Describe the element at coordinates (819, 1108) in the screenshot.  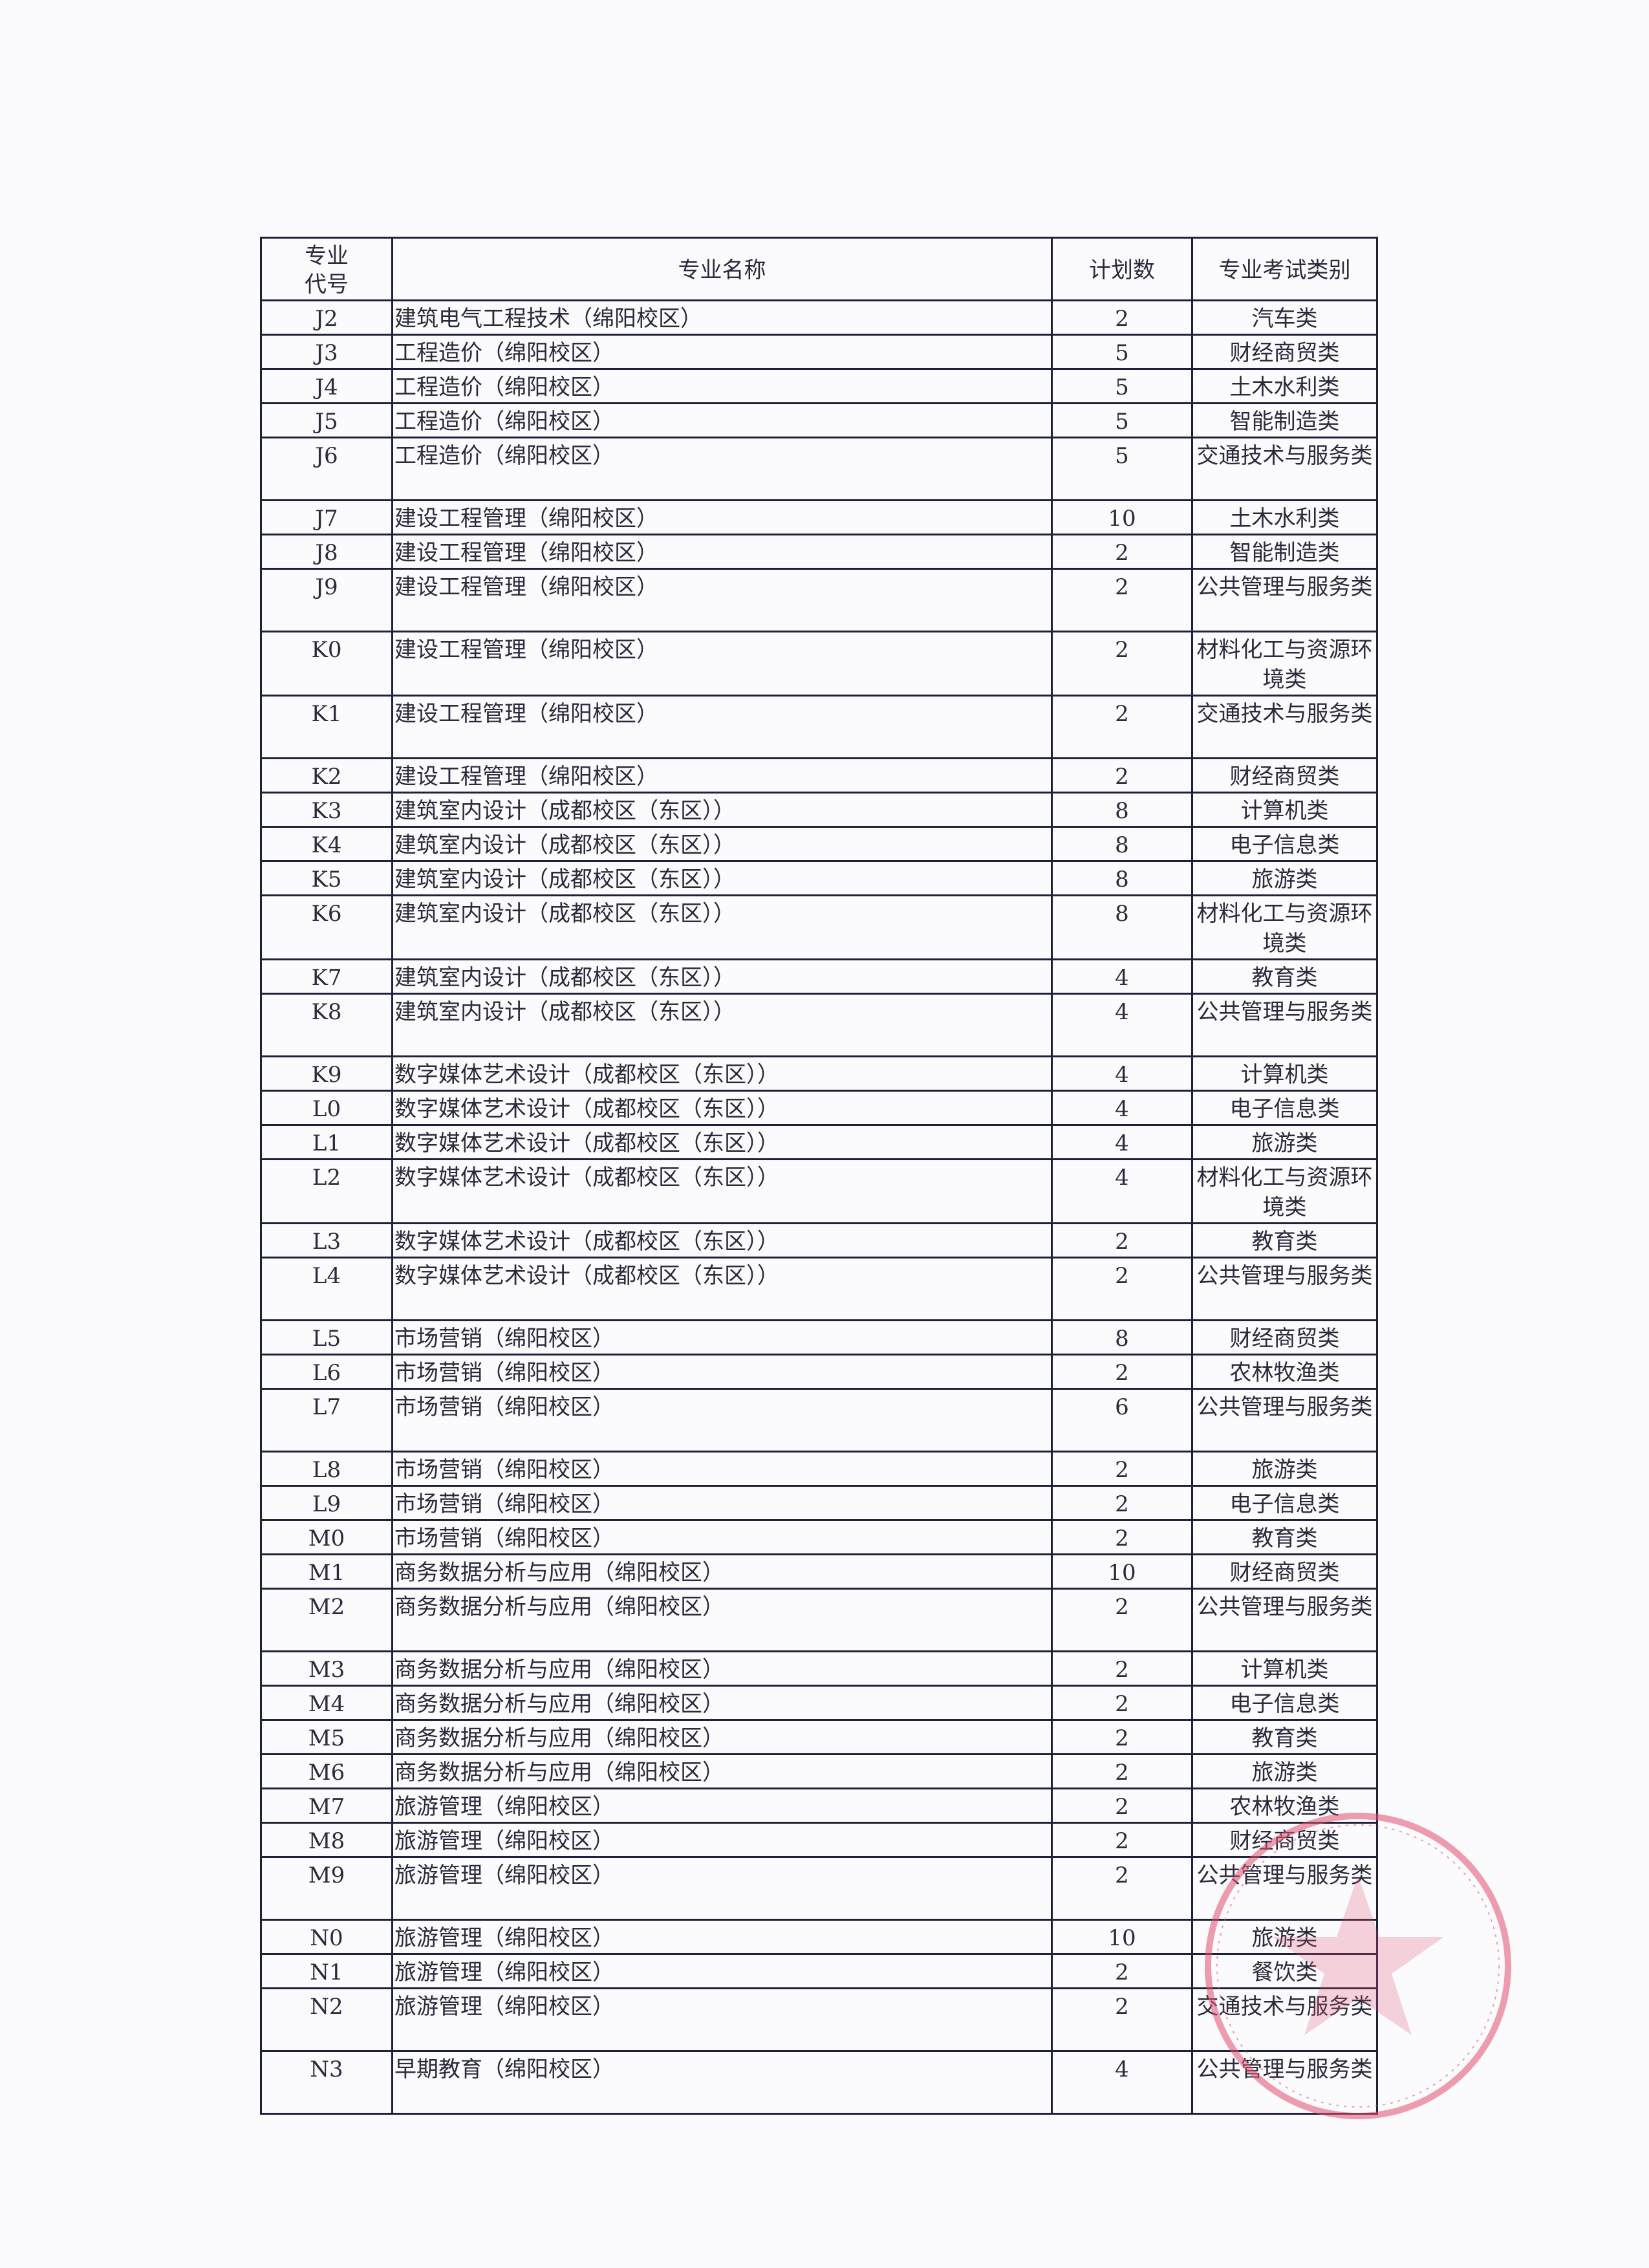
I see `table-row: L0 数字媒体艺术设计（成都校区（东区）） 4 电子信息类` at that location.